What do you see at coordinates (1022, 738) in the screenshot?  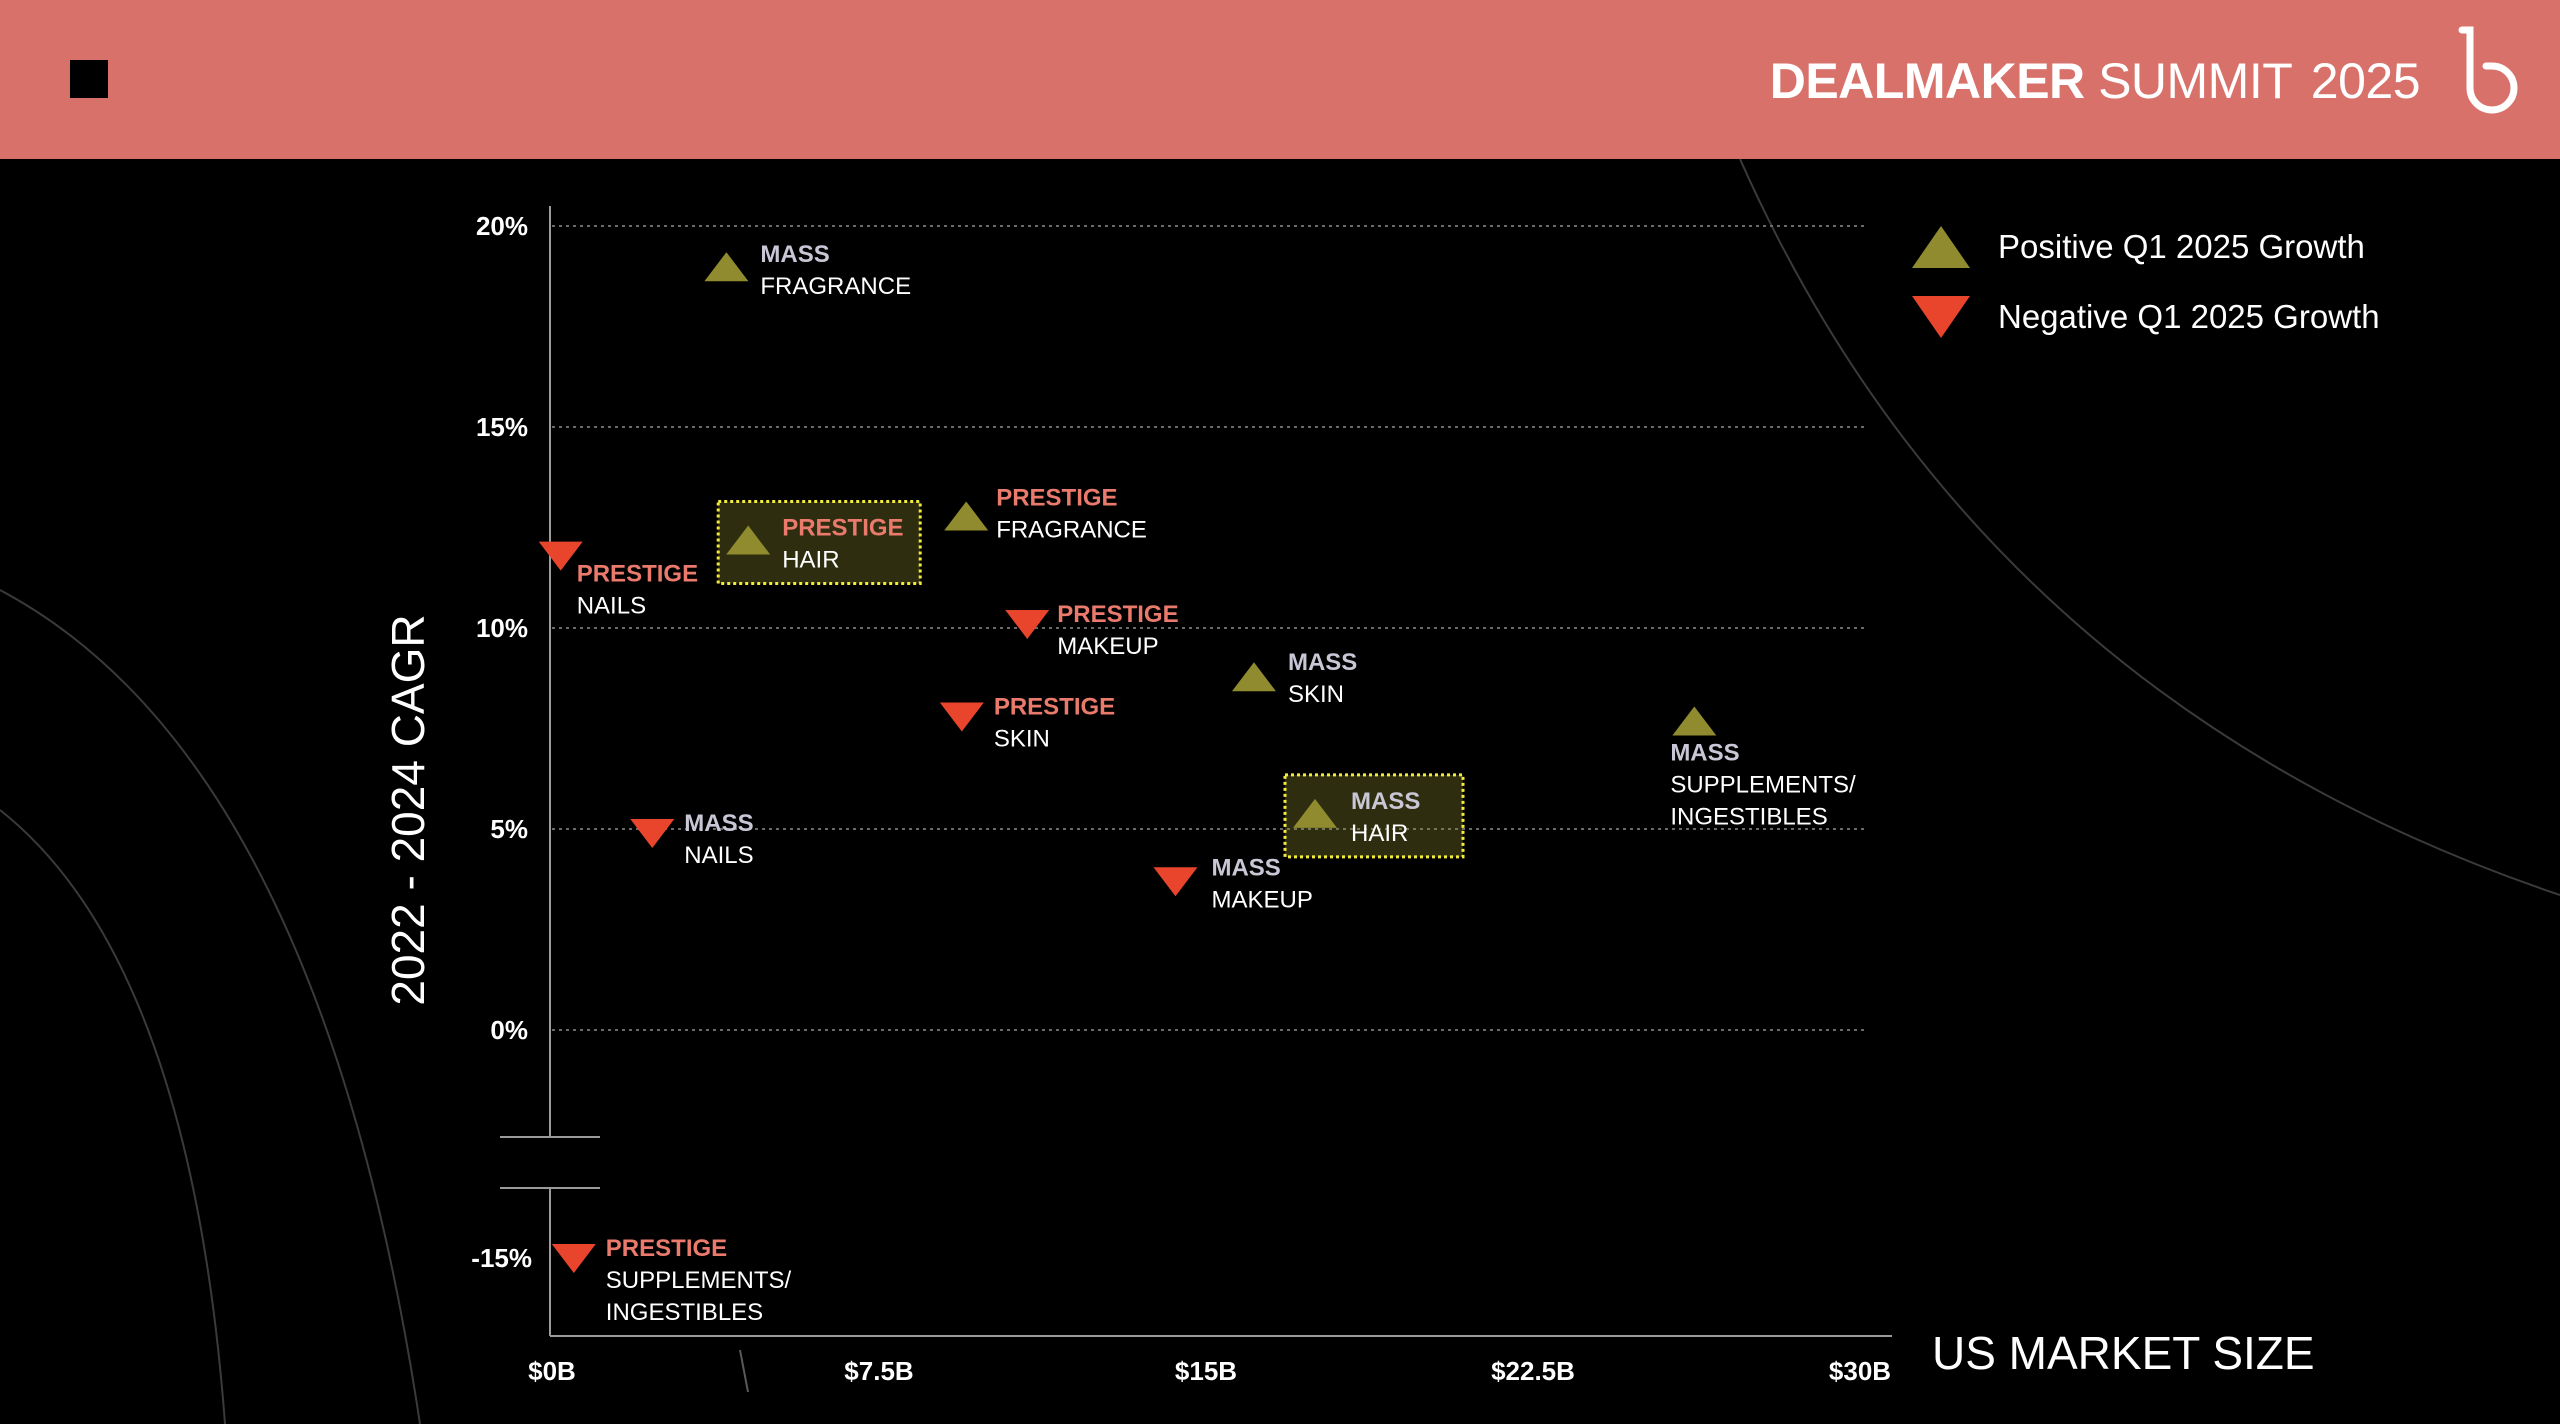 I see `point-category-label-6-0: SKIN` at bounding box center [1022, 738].